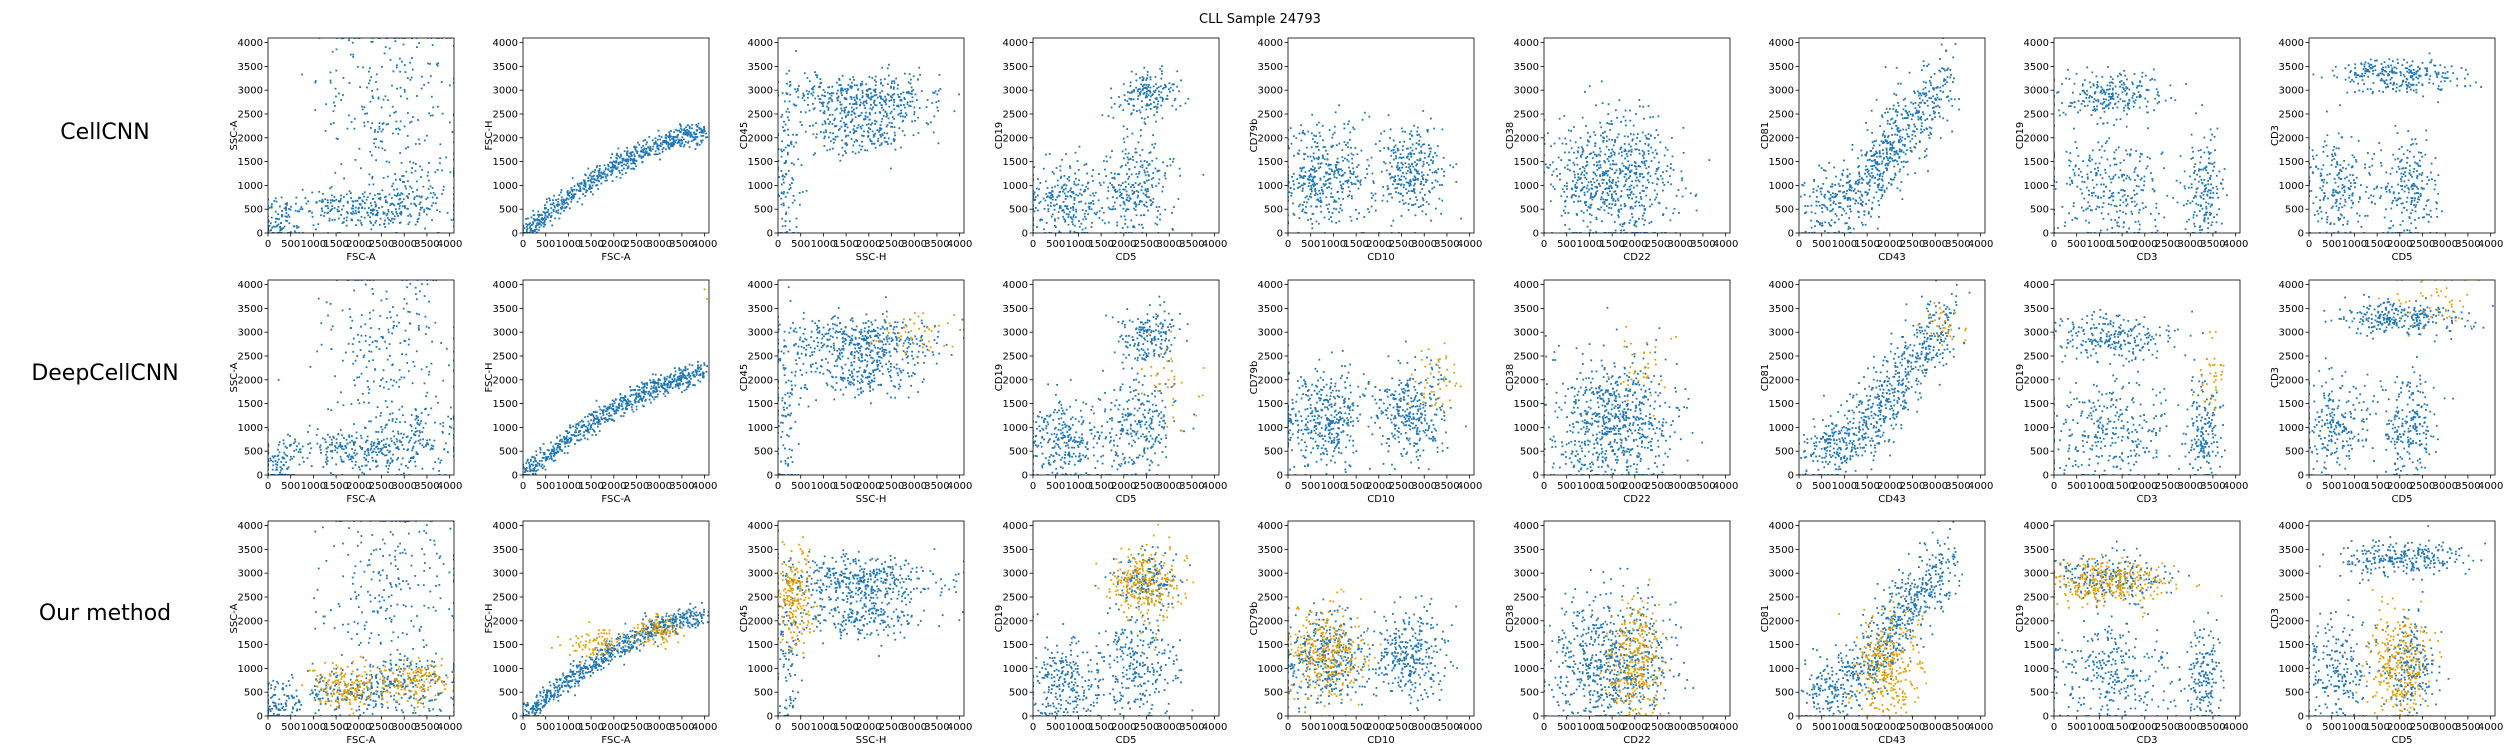  What do you see at coordinates (1702, 244) in the screenshot?
I see `x-tick-label: 3500` at bounding box center [1702, 244].